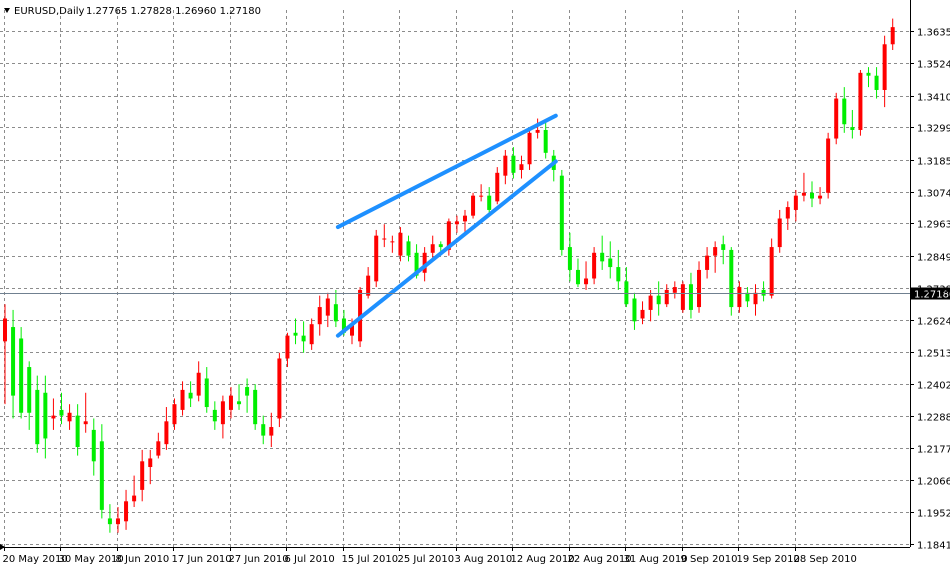 Image resolution: width=950 pixels, height=569 pixels. What do you see at coordinates (370, 559) in the screenshot?
I see `x-tick-label: 15 Jul 2010` at bounding box center [370, 559].